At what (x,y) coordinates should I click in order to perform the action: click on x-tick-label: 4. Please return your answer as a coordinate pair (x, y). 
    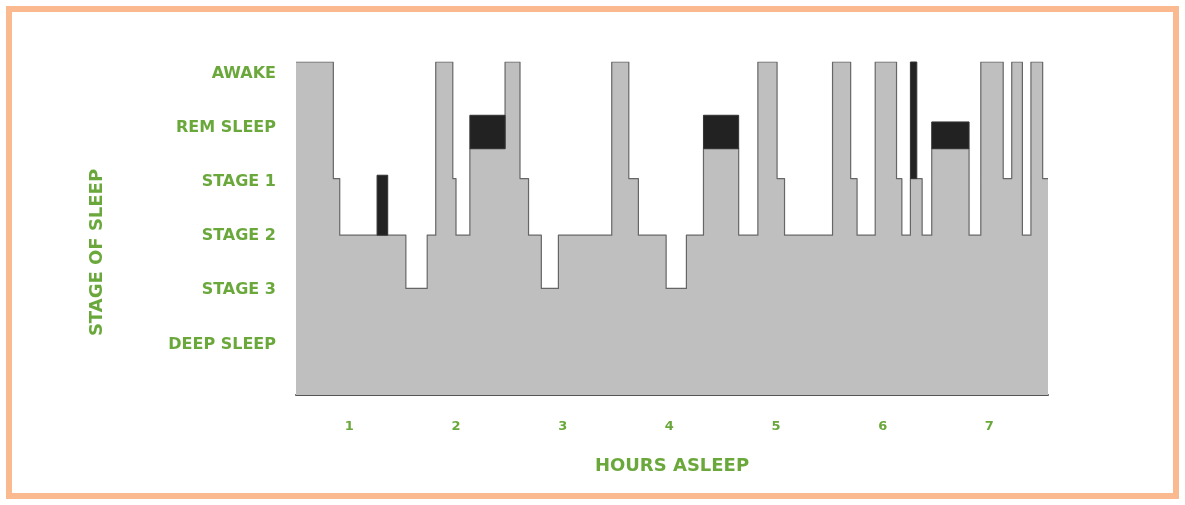
    Looking at the image, I should click on (669, 425).